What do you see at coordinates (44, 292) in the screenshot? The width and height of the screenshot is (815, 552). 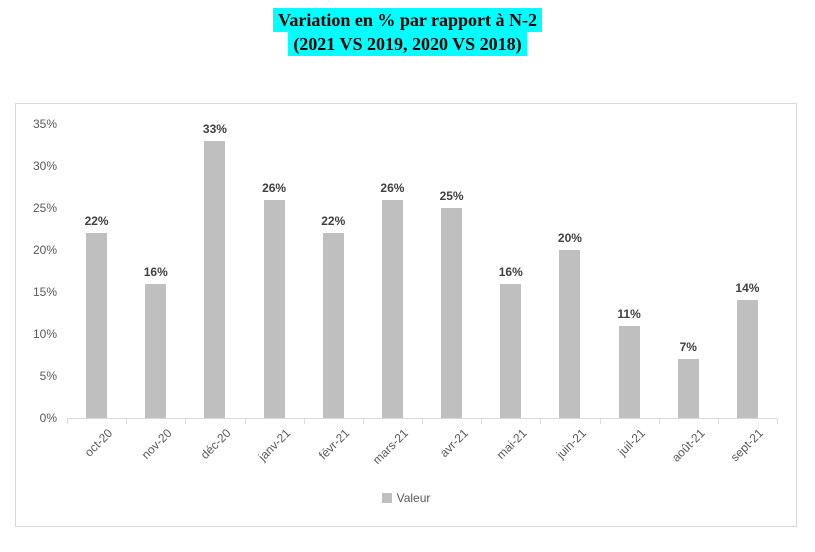 I see `y-axis-tick-label: 15%` at bounding box center [44, 292].